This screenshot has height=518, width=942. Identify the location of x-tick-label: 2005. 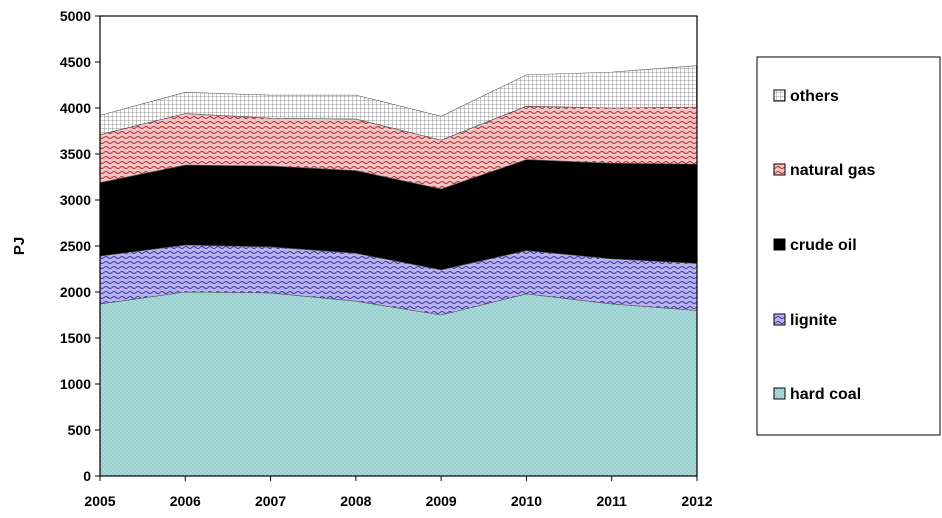
(99, 501).